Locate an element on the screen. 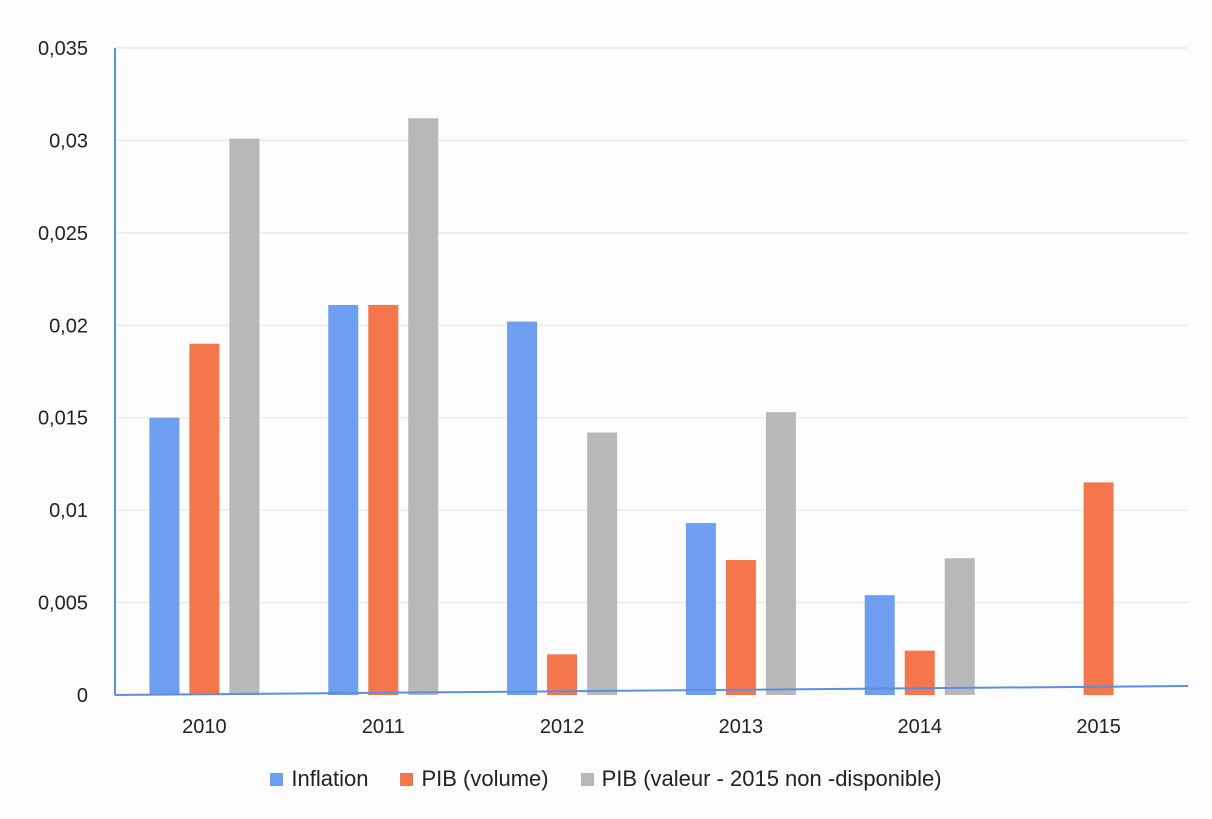 Image resolution: width=1212 pixels, height=819 pixels. x-tick-label: 2014 is located at coordinates (920, 727).